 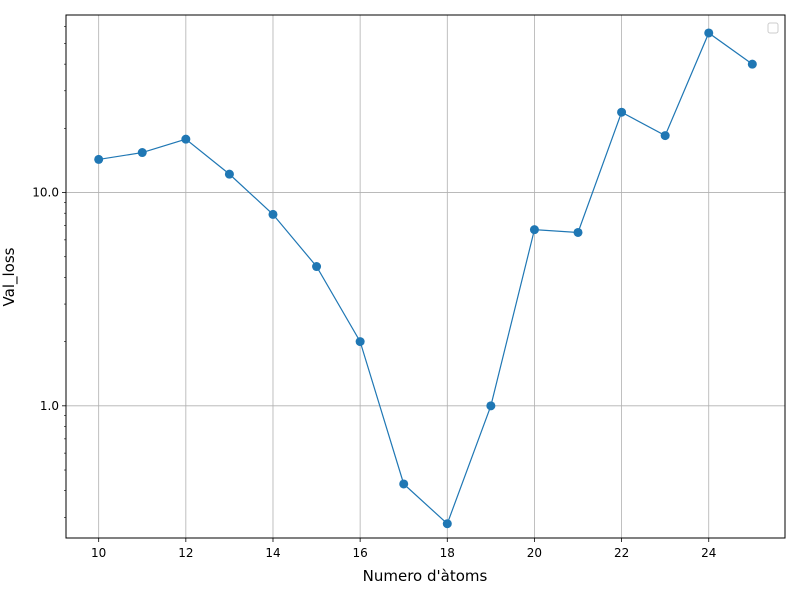 What do you see at coordinates (45, 193) in the screenshot?
I see `y-tick-label: 10.0` at bounding box center [45, 193].